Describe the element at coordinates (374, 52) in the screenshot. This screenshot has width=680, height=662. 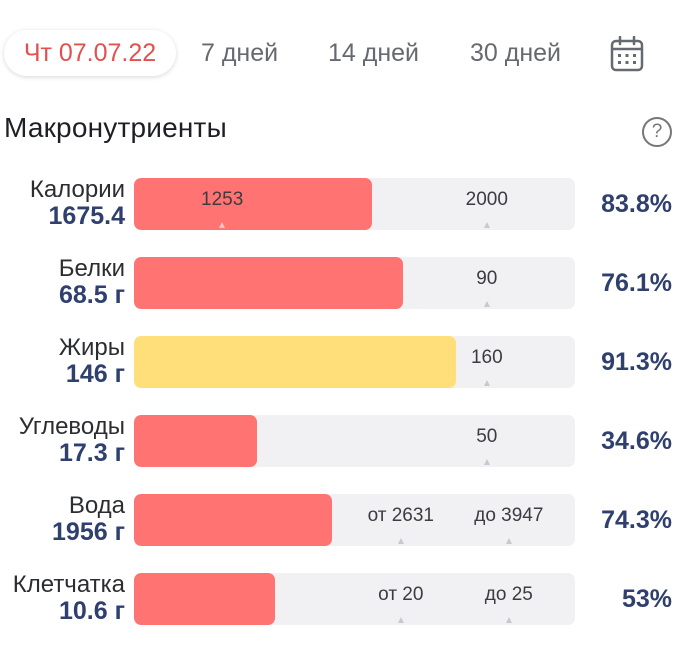
I see `tab-14-days: 14 дней` at that location.